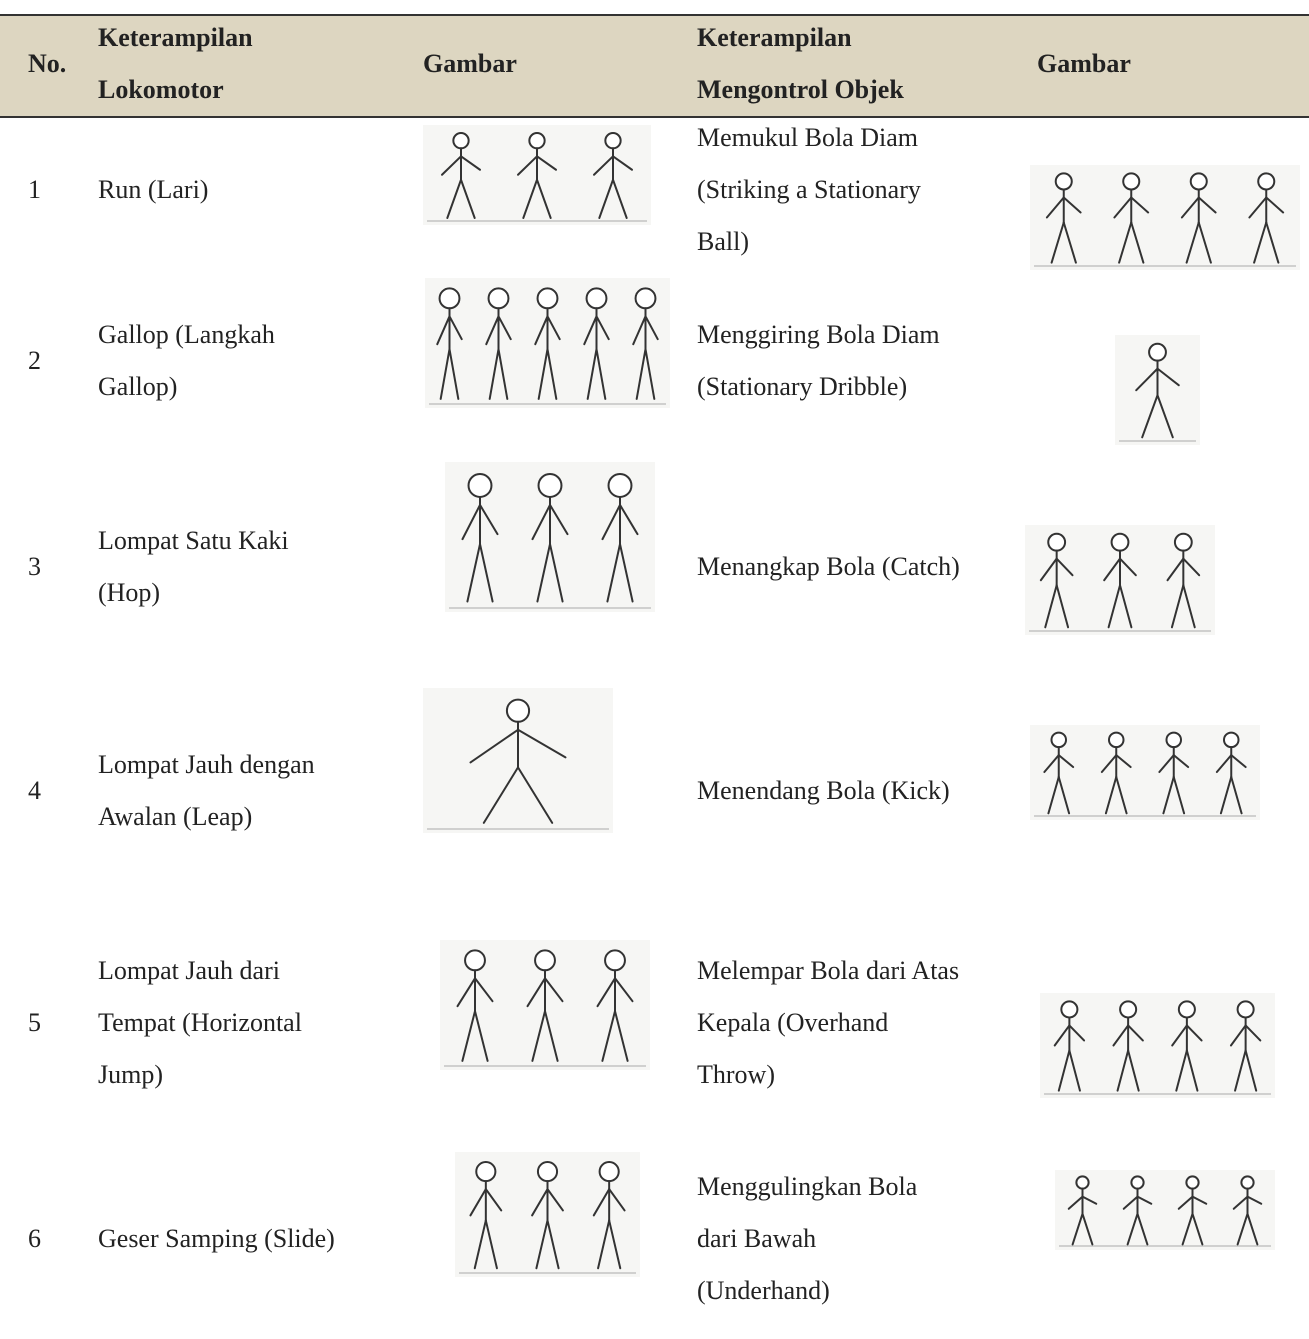  What do you see at coordinates (800, 89) in the screenshot?
I see `cell-text: Mengontrol Objek` at bounding box center [800, 89].